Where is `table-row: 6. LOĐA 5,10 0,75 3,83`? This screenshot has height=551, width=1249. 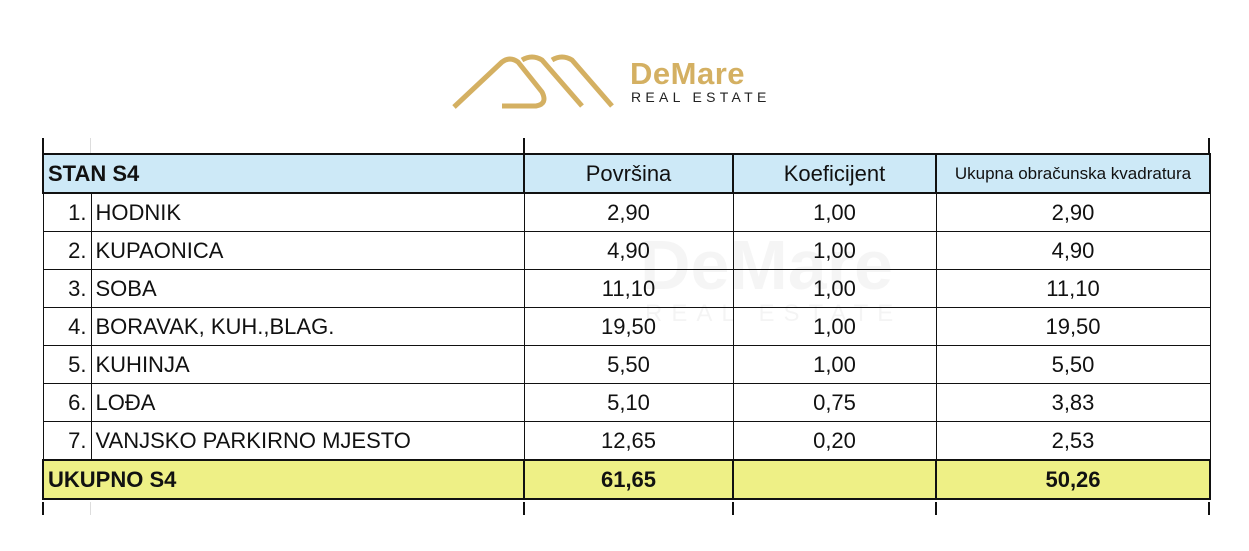 table-row: 6. LOĐA 5,10 0,75 3,83 is located at coordinates (626, 402).